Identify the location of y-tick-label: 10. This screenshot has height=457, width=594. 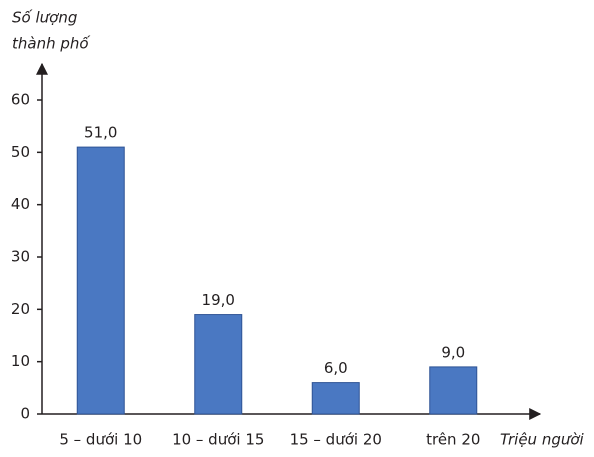
(20, 361).